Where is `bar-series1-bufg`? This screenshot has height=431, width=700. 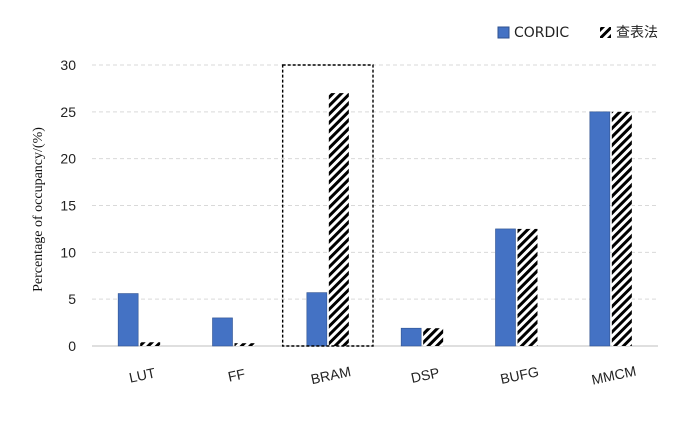
bar-series1-bufg is located at coordinates (505, 287).